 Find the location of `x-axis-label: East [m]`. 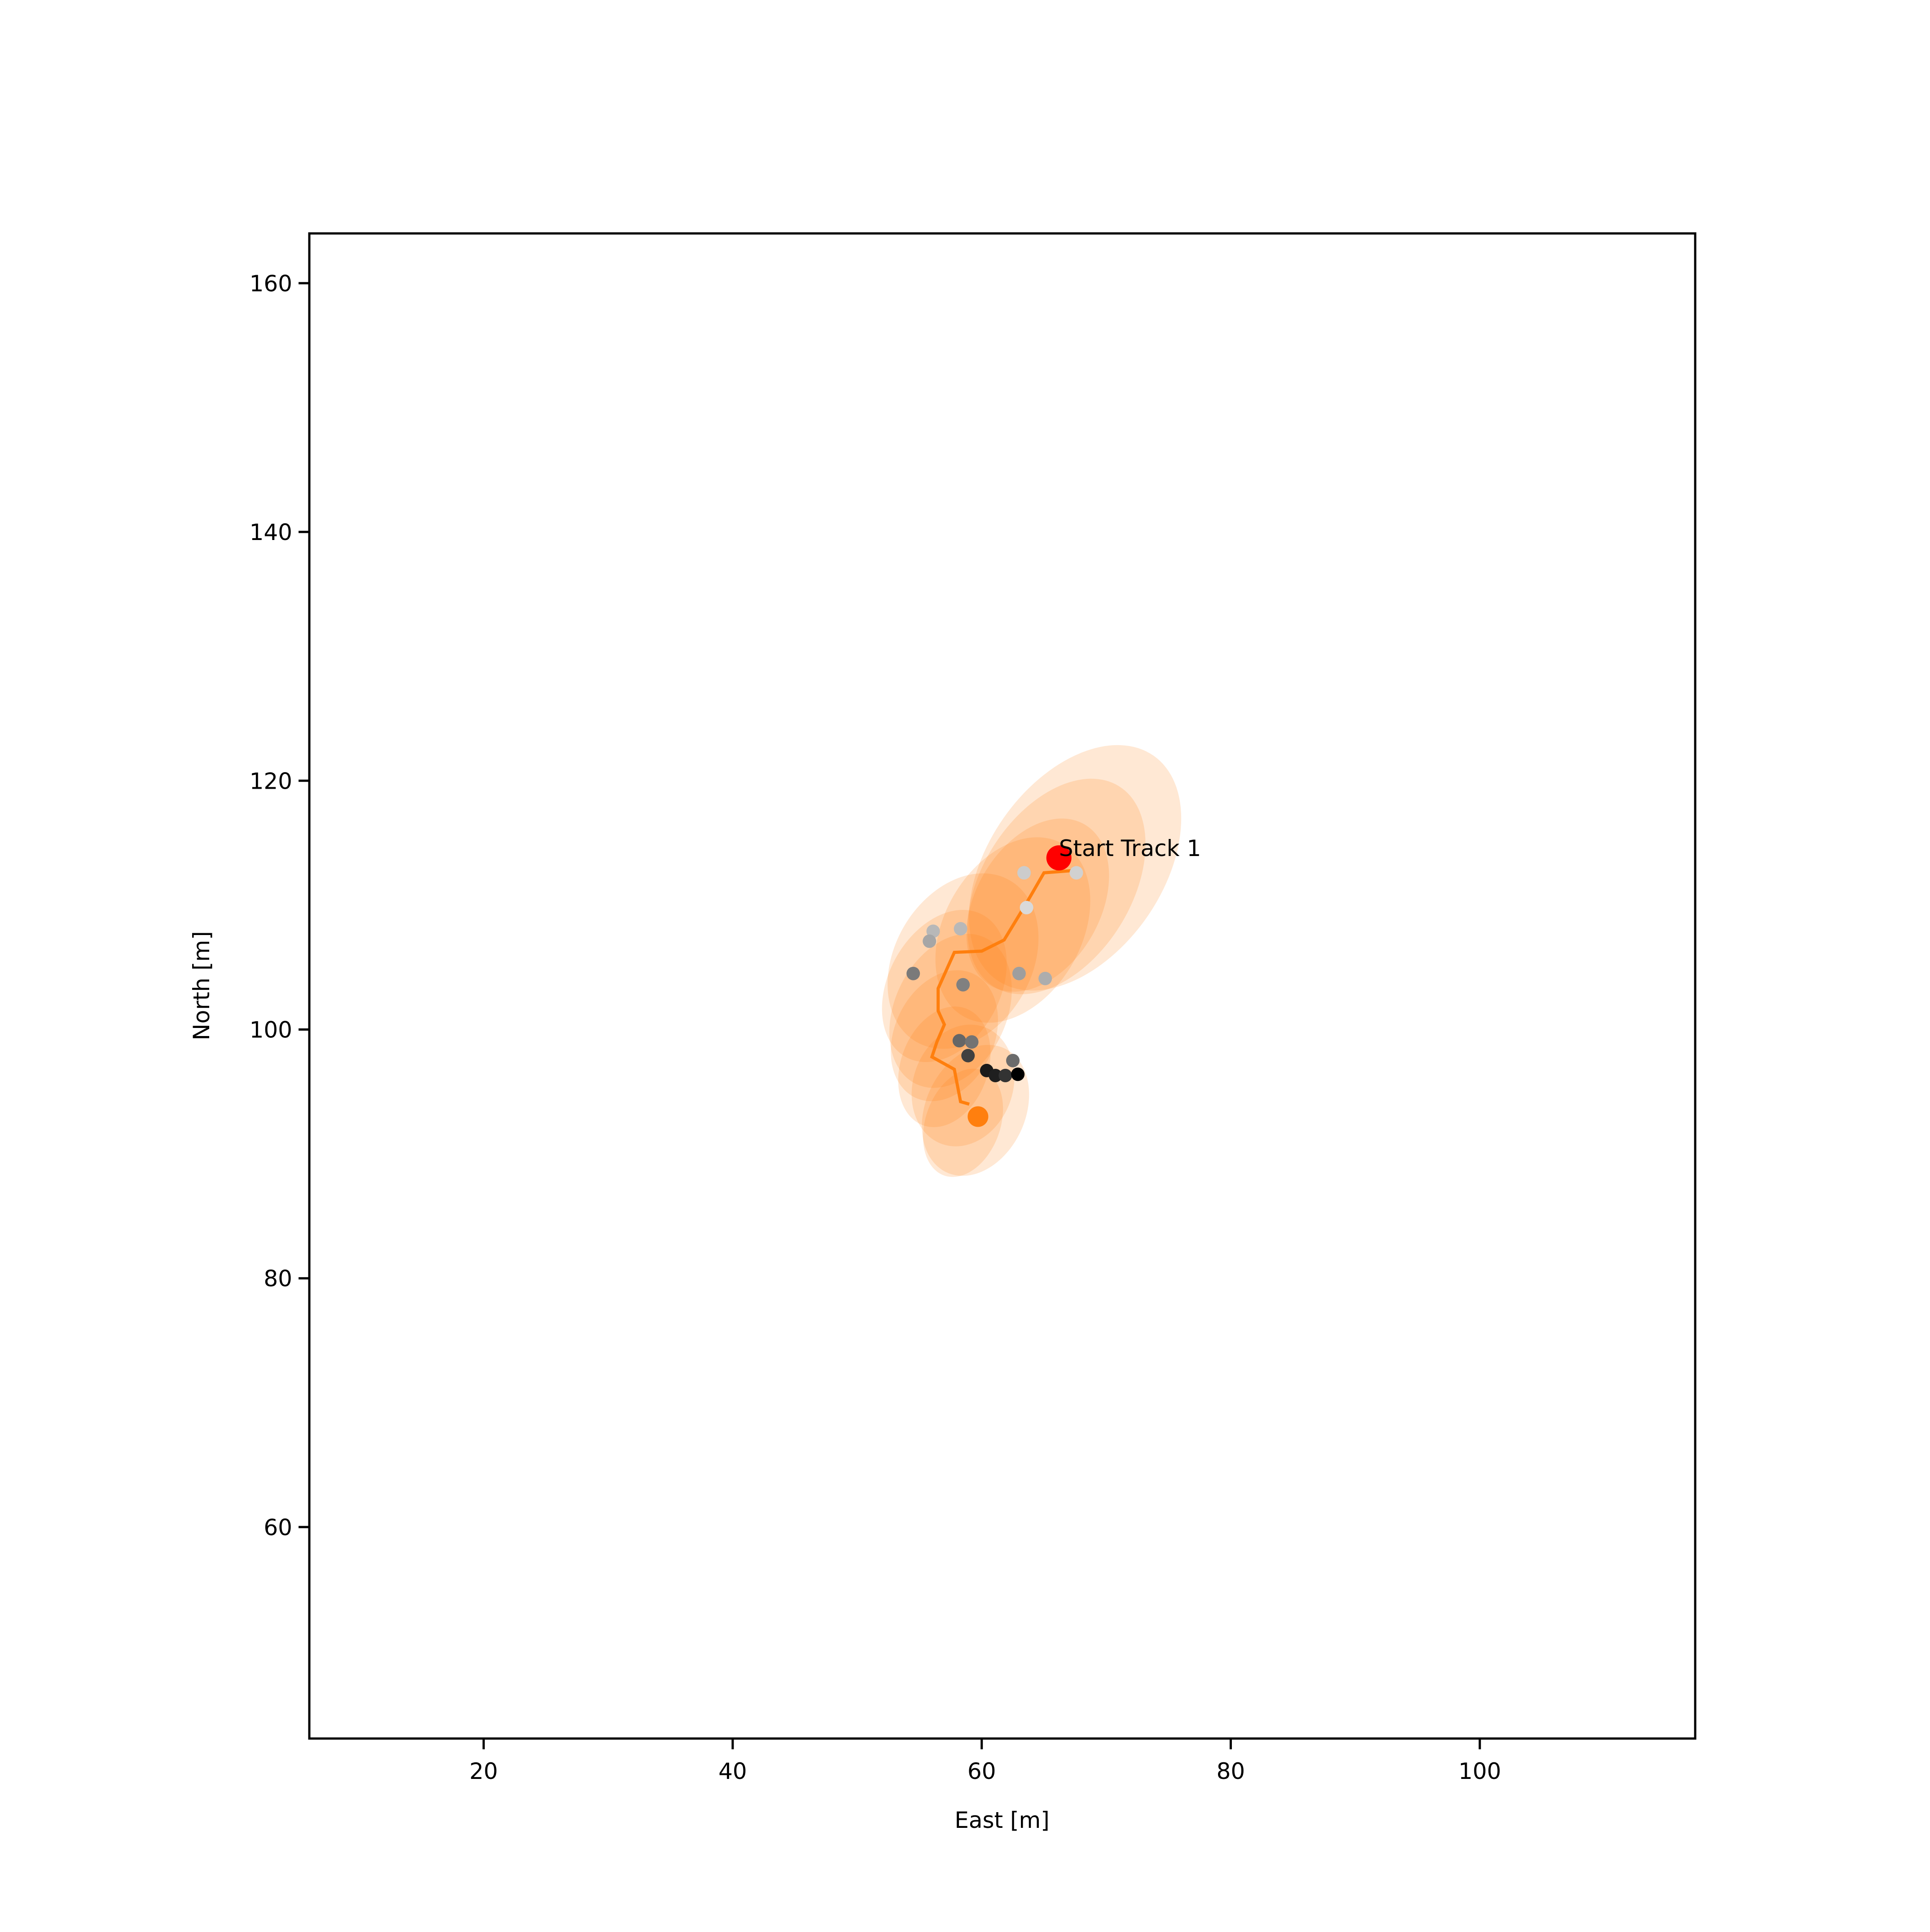

x-axis-label: East [m] is located at coordinates (1002, 1820).